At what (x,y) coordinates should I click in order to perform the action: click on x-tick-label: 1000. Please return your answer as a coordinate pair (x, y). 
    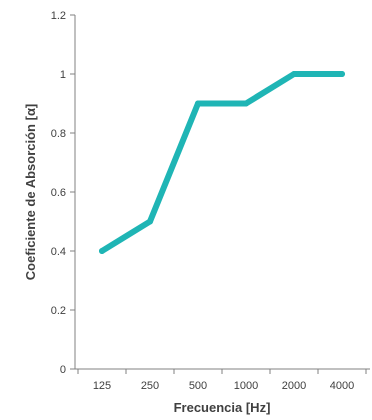
    Looking at the image, I should click on (246, 386).